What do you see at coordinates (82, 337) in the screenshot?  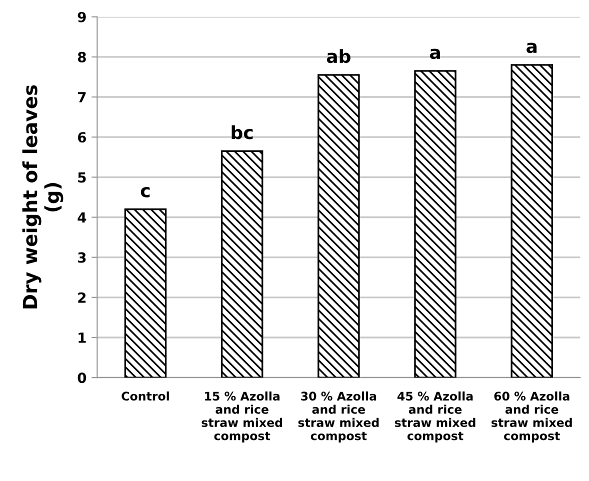 I see `y-tick-label: 1` at bounding box center [82, 337].